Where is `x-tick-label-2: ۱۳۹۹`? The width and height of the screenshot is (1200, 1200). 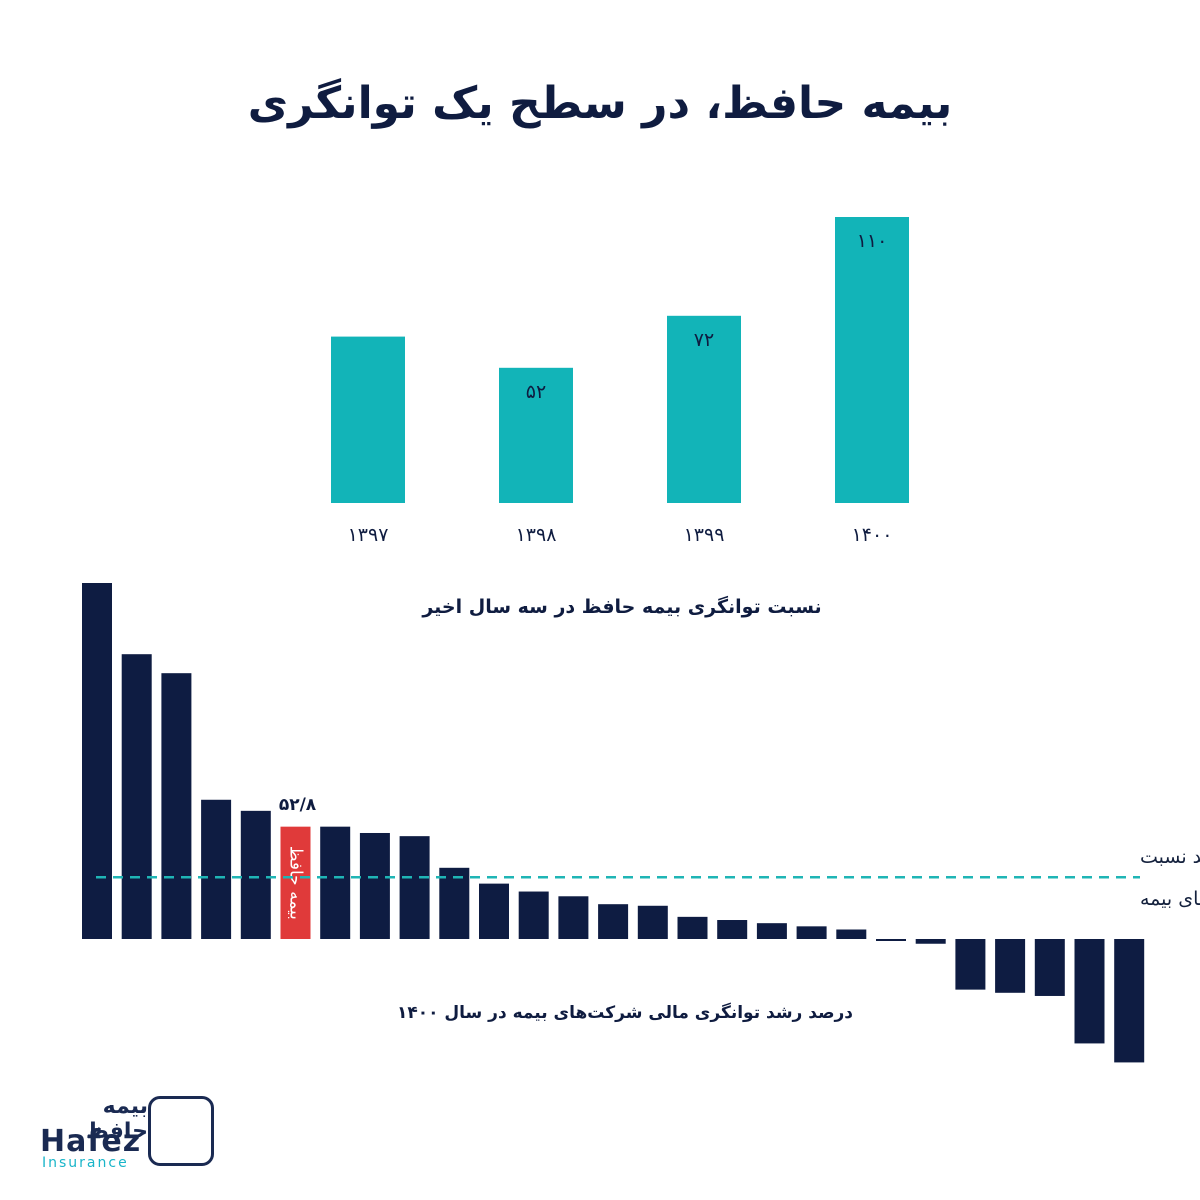 x-tick-label-2: ۱۳۹۹ is located at coordinates (704, 535).